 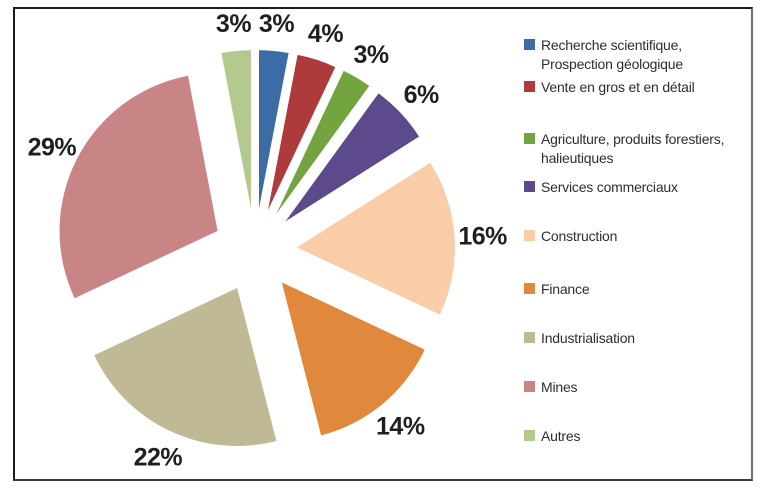 I want to click on pie-slice-autres, so click(x=236, y=129).